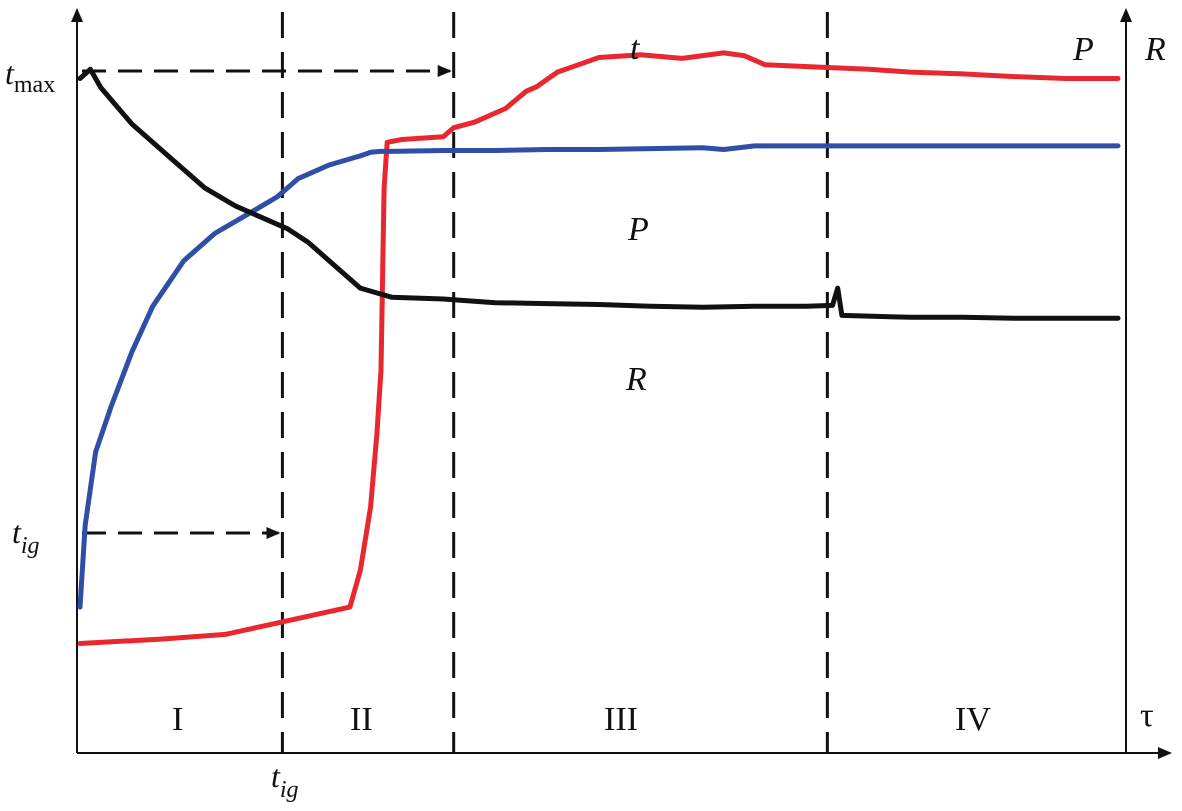 This screenshot has height=811, width=1182. I want to click on x-label-tau: τ, so click(1147, 715).